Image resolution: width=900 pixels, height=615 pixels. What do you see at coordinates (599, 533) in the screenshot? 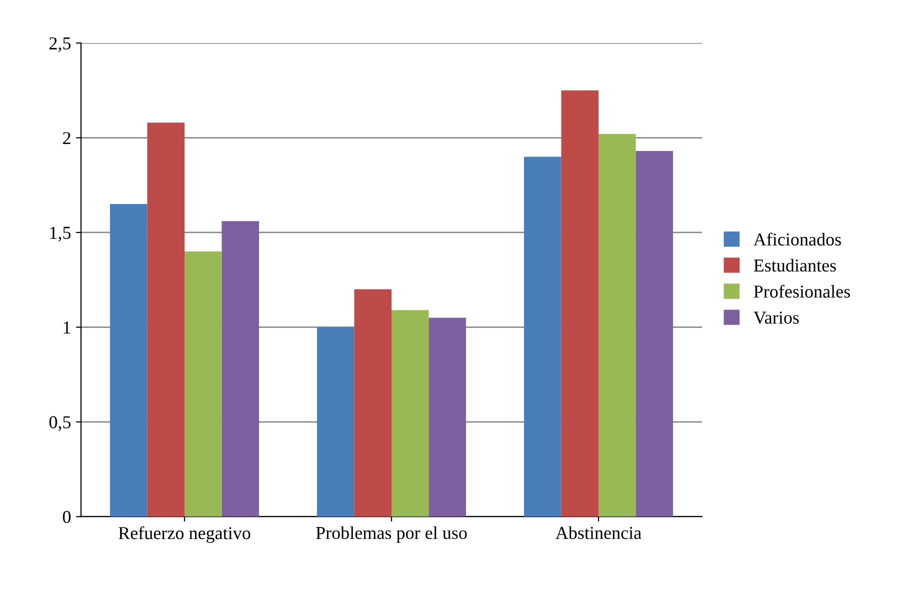
I see `x-tick-label: Abstinencia` at bounding box center [599, 533].